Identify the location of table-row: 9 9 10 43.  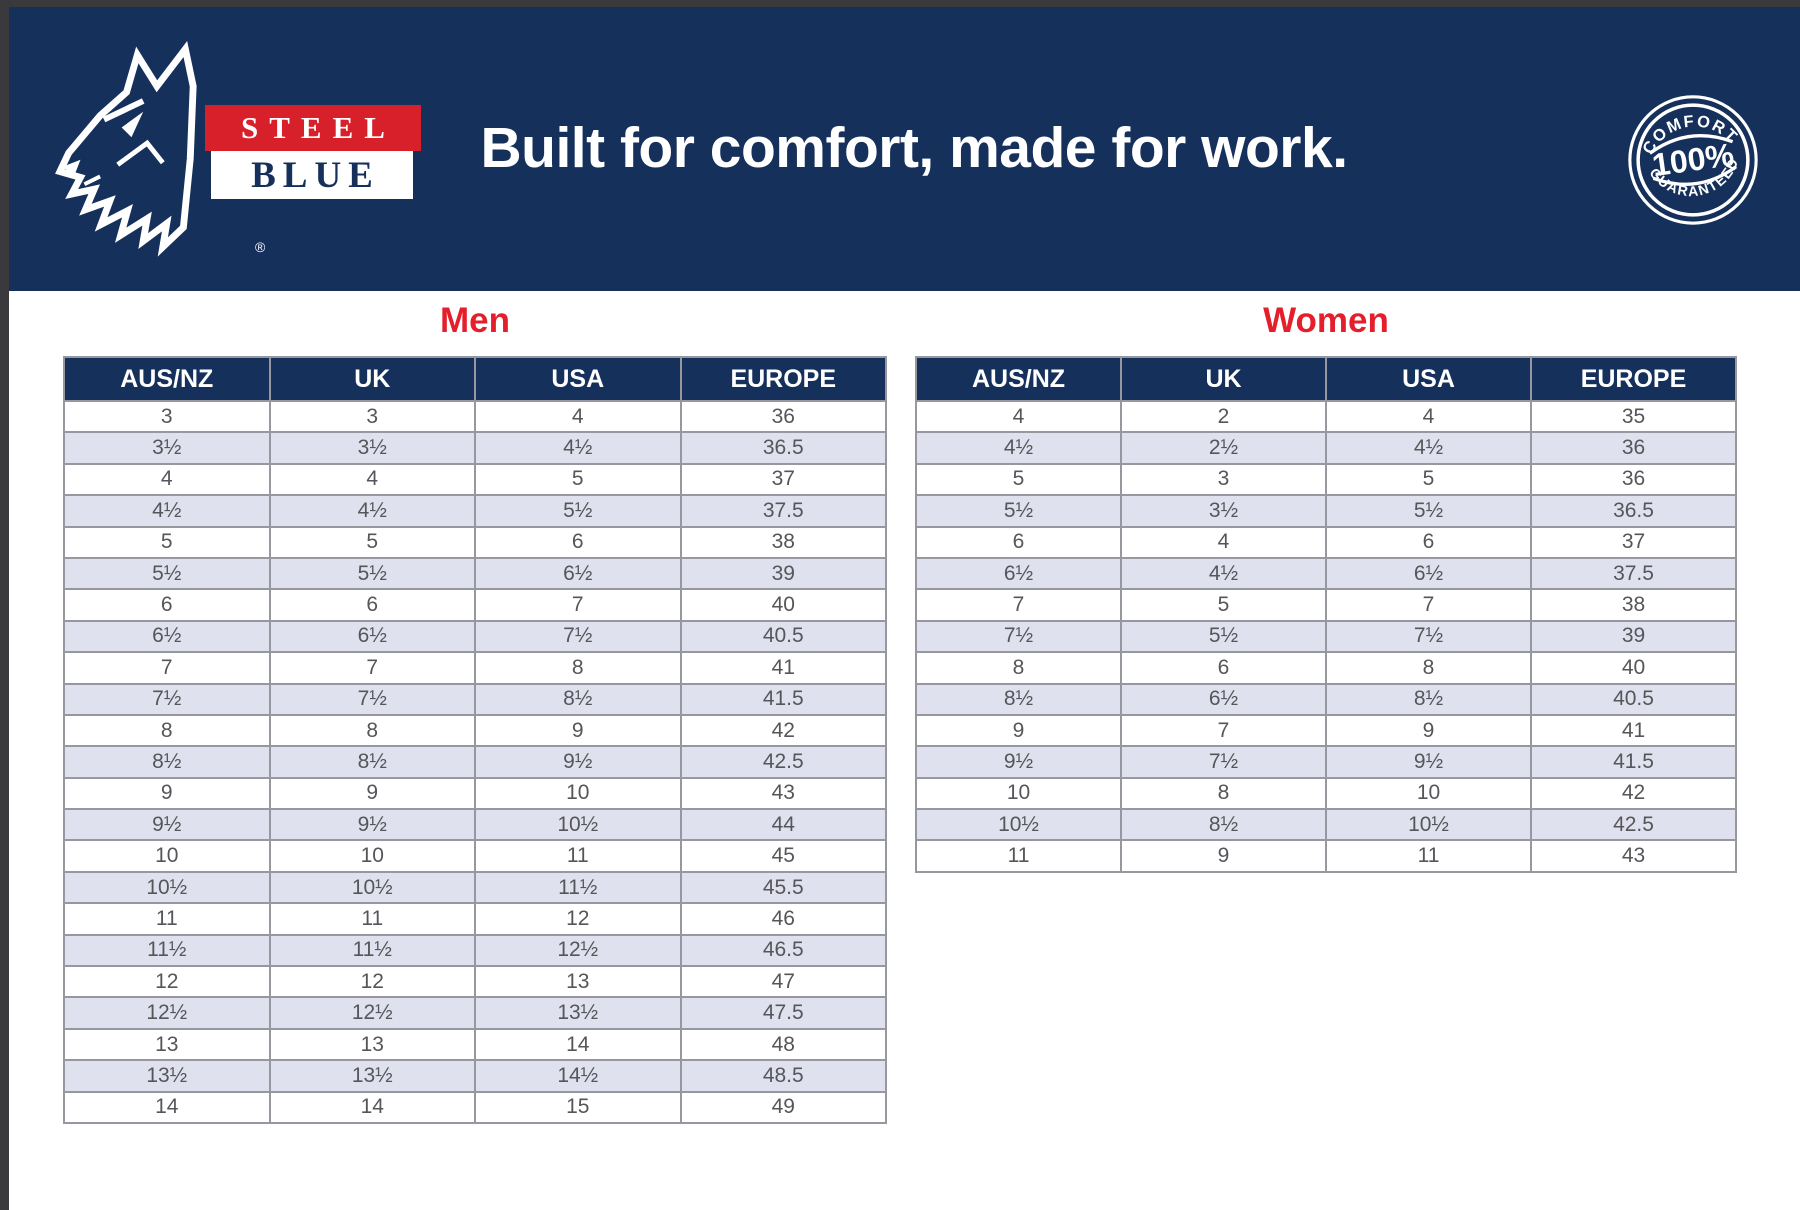
(475, 793).